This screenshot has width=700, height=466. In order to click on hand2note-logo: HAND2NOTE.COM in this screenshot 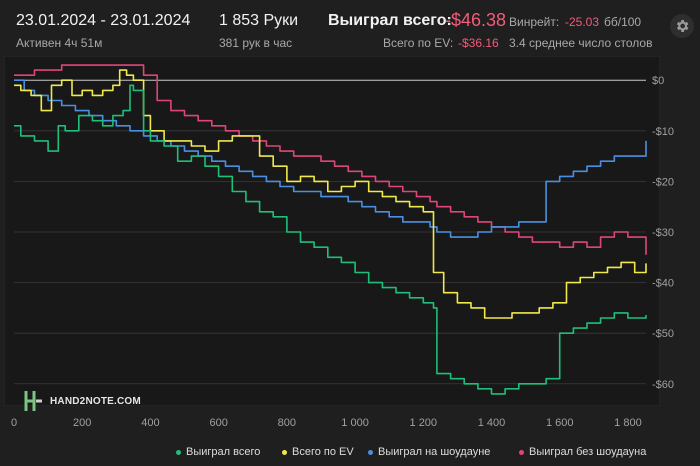, I will do `click(82, 401)`.